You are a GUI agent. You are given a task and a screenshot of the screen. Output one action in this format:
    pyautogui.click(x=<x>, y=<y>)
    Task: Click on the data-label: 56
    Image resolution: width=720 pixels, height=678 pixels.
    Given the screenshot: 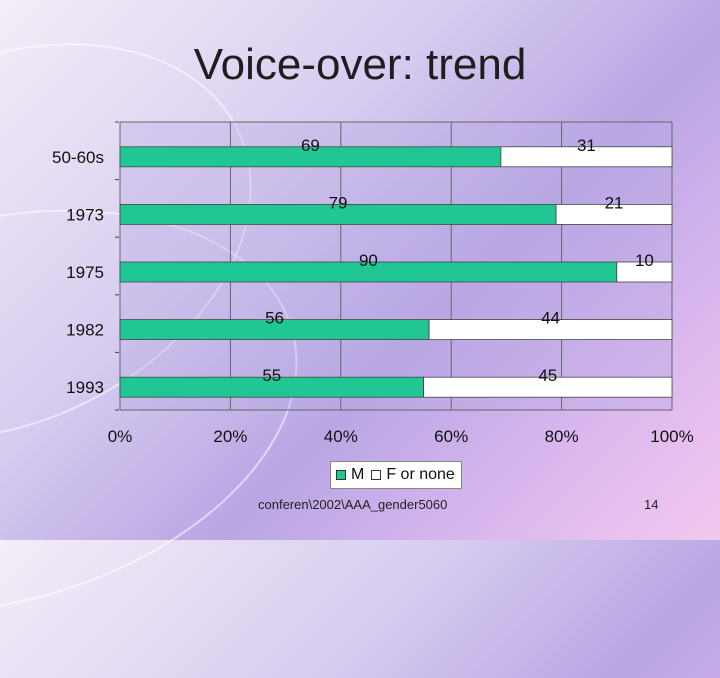 What is the action you would take?
    pyautogui.click(x=274, y=318)
    